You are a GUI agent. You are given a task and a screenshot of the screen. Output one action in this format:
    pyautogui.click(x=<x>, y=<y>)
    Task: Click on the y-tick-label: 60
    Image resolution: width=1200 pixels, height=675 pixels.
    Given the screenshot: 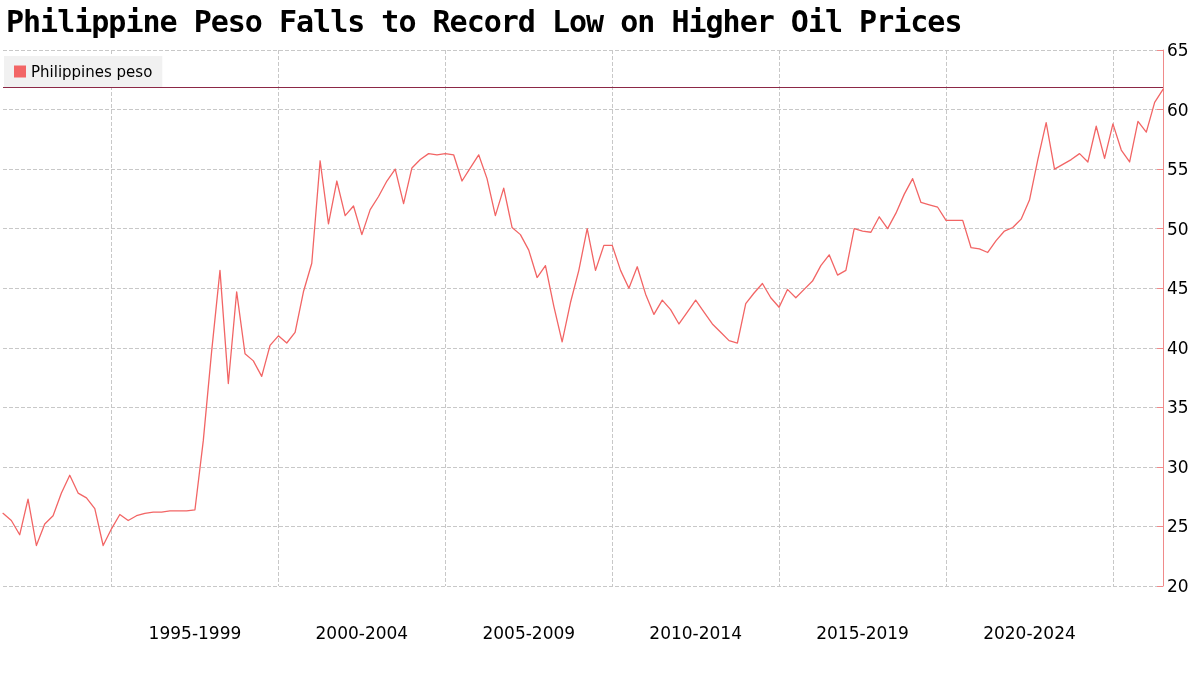 What is the action you would take?
    pyautogui.click(x=1178, y=109)
    